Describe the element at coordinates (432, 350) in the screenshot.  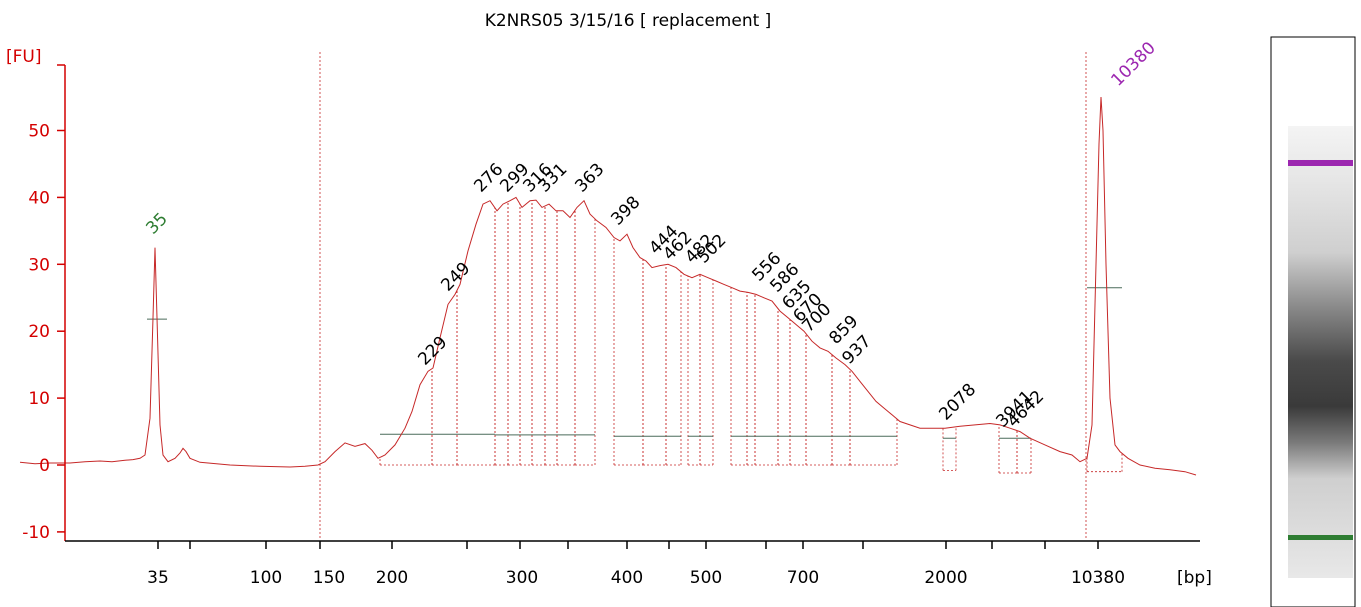
I see `peak-label: 229` at that location.